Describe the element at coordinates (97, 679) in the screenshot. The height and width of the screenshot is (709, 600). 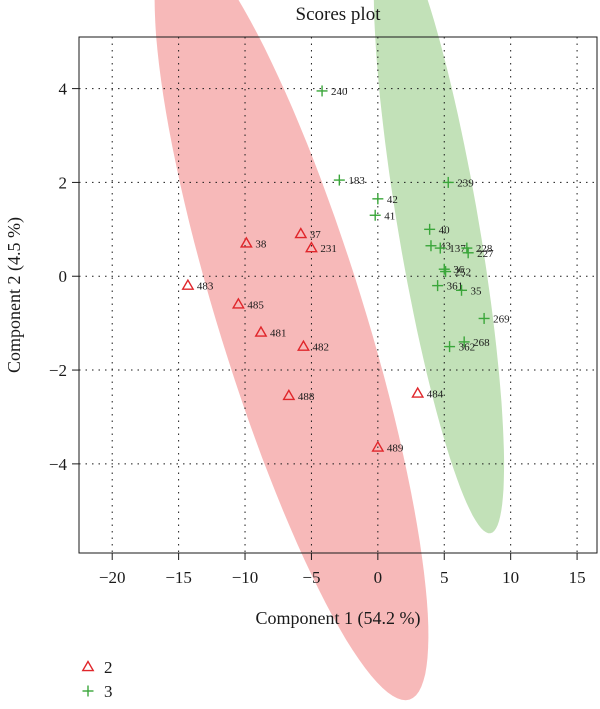
I see `legend: 23` at that location.